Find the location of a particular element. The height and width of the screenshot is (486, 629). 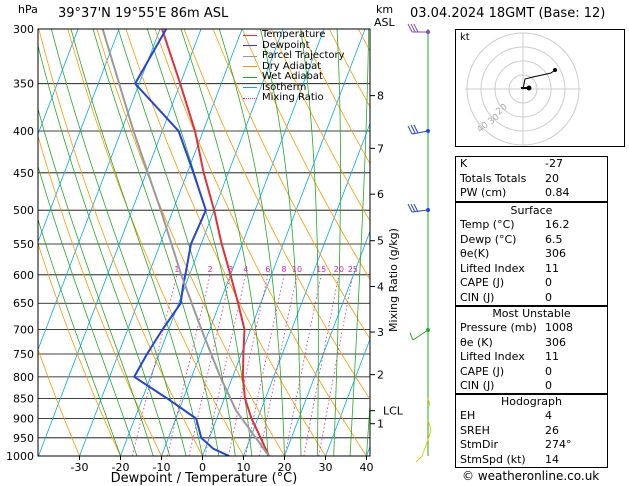

legend-label: Isotherm is located at coordinates (284, 87).